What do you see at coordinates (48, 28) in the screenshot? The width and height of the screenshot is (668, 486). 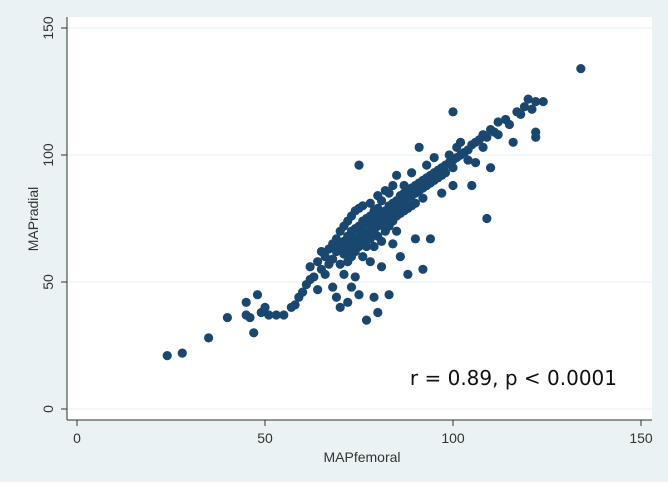 I see `y-tick-label: 150` at bounding box center [48, 28].